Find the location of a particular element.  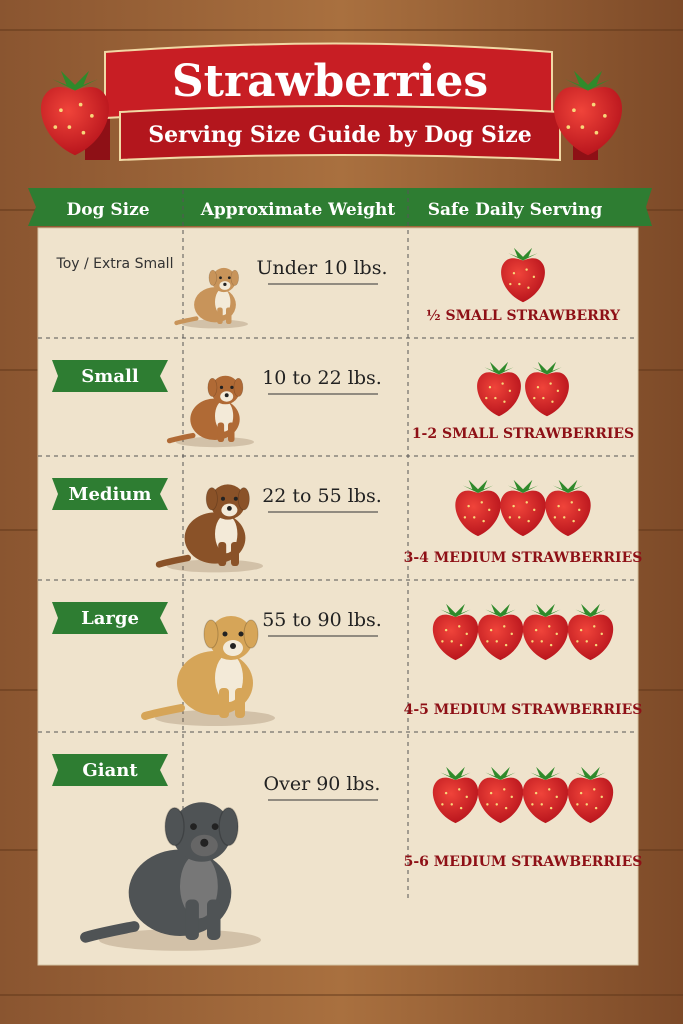

weight-label: 22 to 55 lbs. is located at coordinates (322, 496).